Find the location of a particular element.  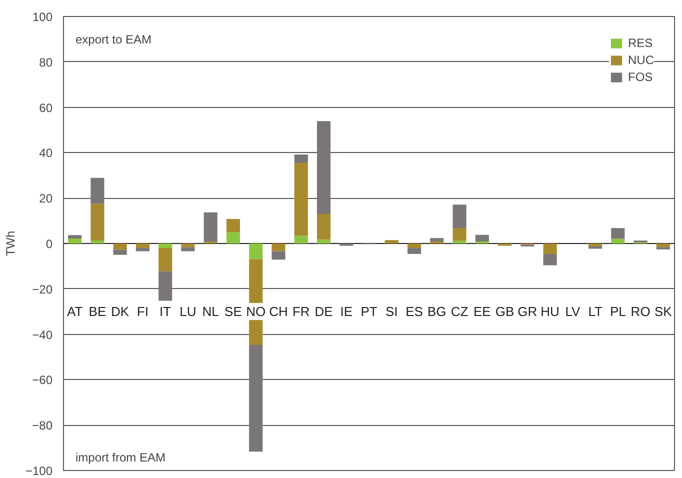

y-tick-label: 60 is located at coordinates (46, 107).